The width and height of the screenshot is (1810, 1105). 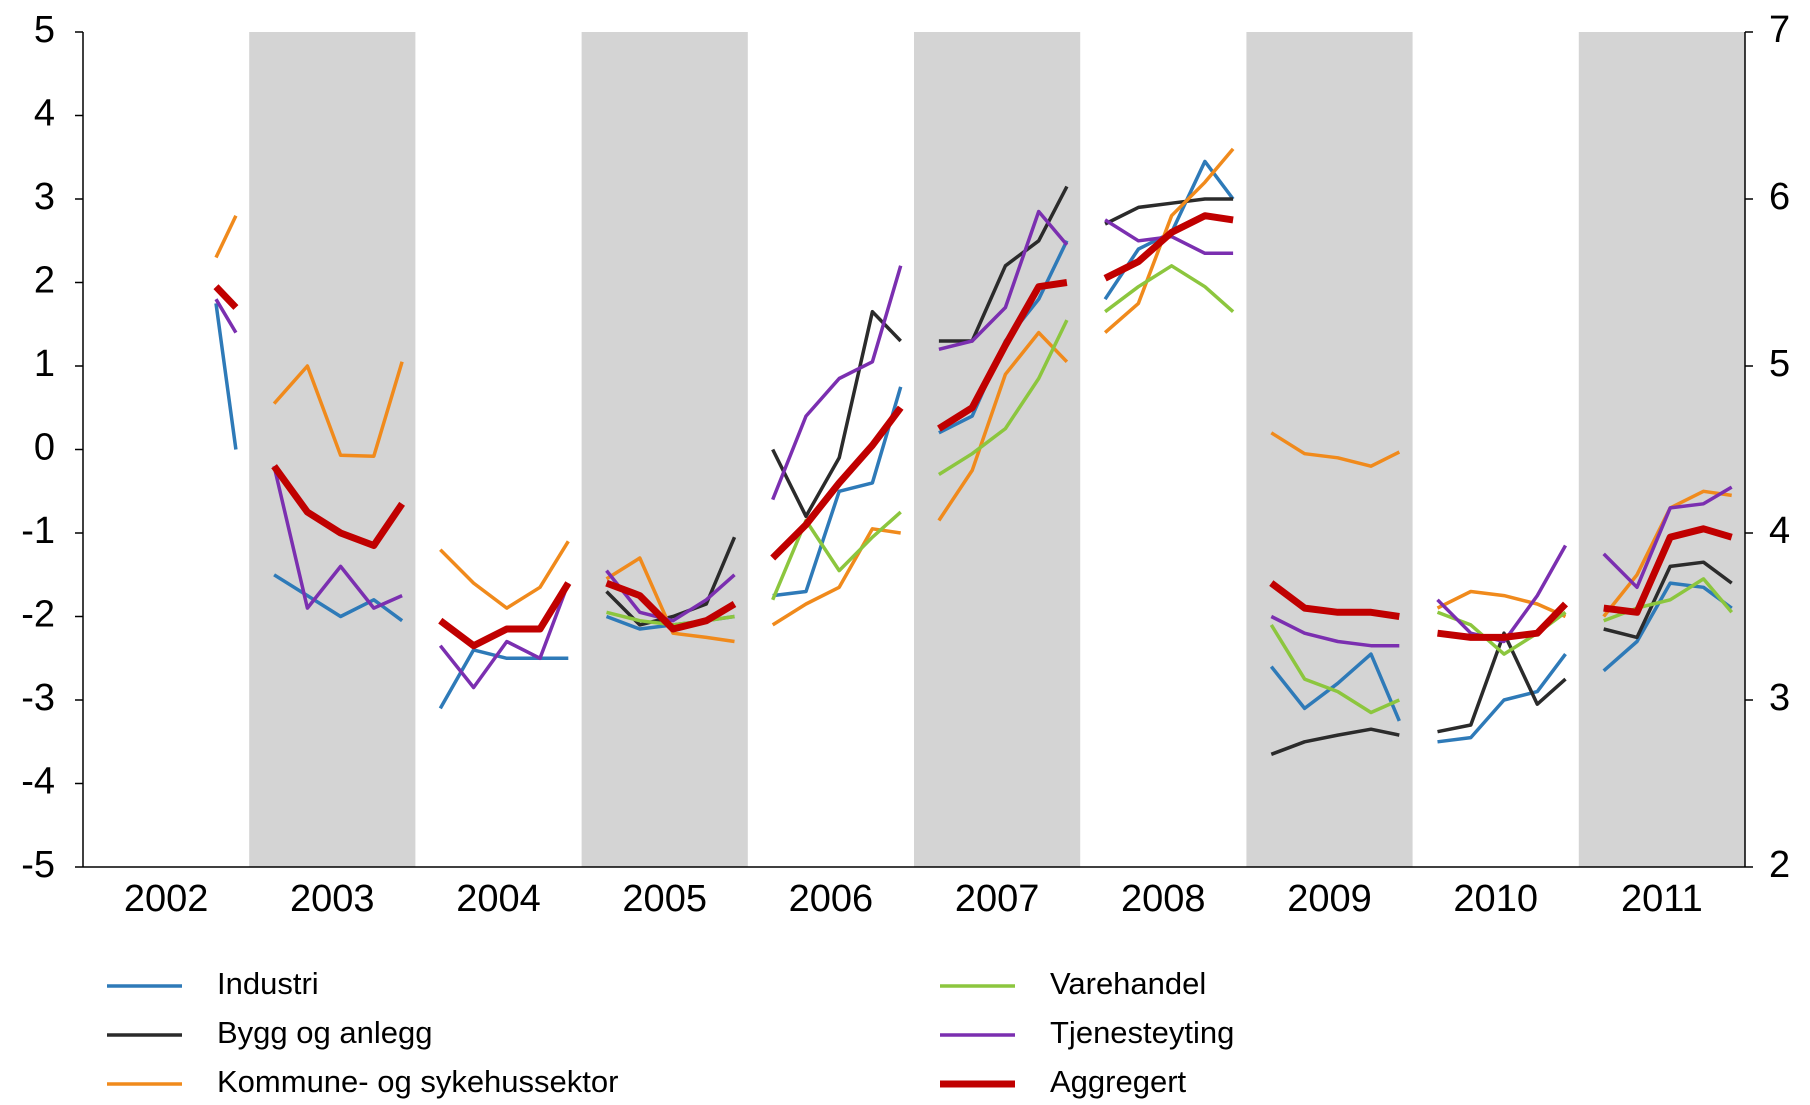 What do you see at coordinates (44, 30) in the screenshot?
I see `y-tick-label: 5` at bounding box center [44, 30].